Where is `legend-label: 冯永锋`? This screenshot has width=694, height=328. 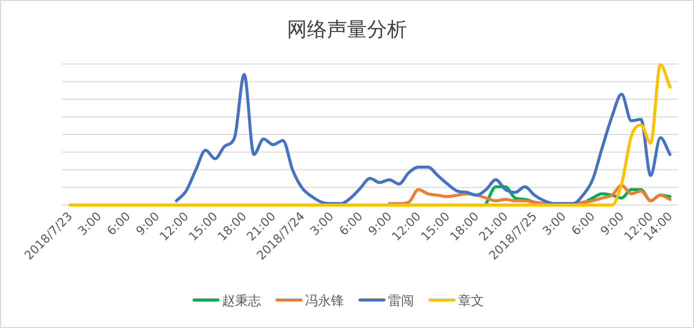 legend-label: 冯永锋 is located at coordinates (324, 301).